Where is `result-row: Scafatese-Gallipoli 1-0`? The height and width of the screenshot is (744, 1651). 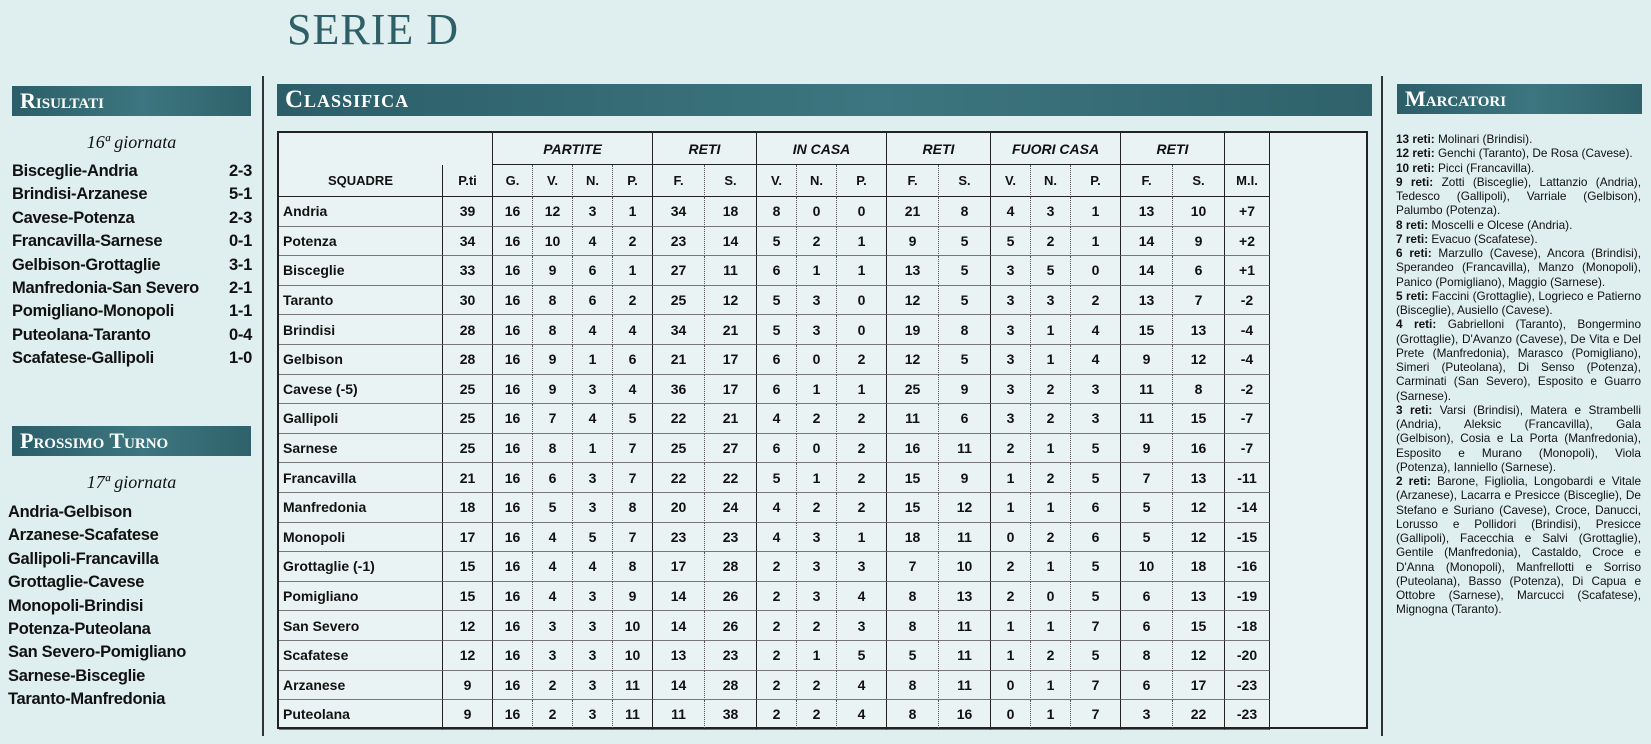 result-row: Scafatese-Gallipoli 1-0 is located at coordinates (132, 358).